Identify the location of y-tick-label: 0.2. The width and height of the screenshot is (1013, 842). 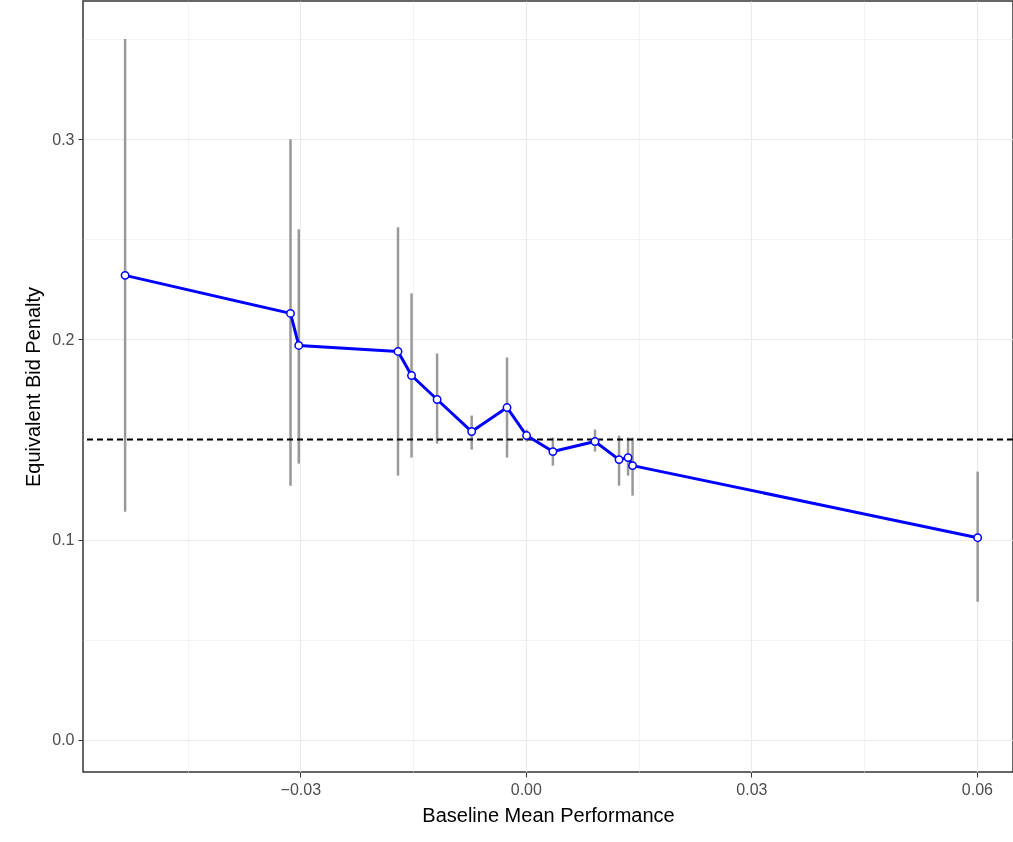
(63, 339).